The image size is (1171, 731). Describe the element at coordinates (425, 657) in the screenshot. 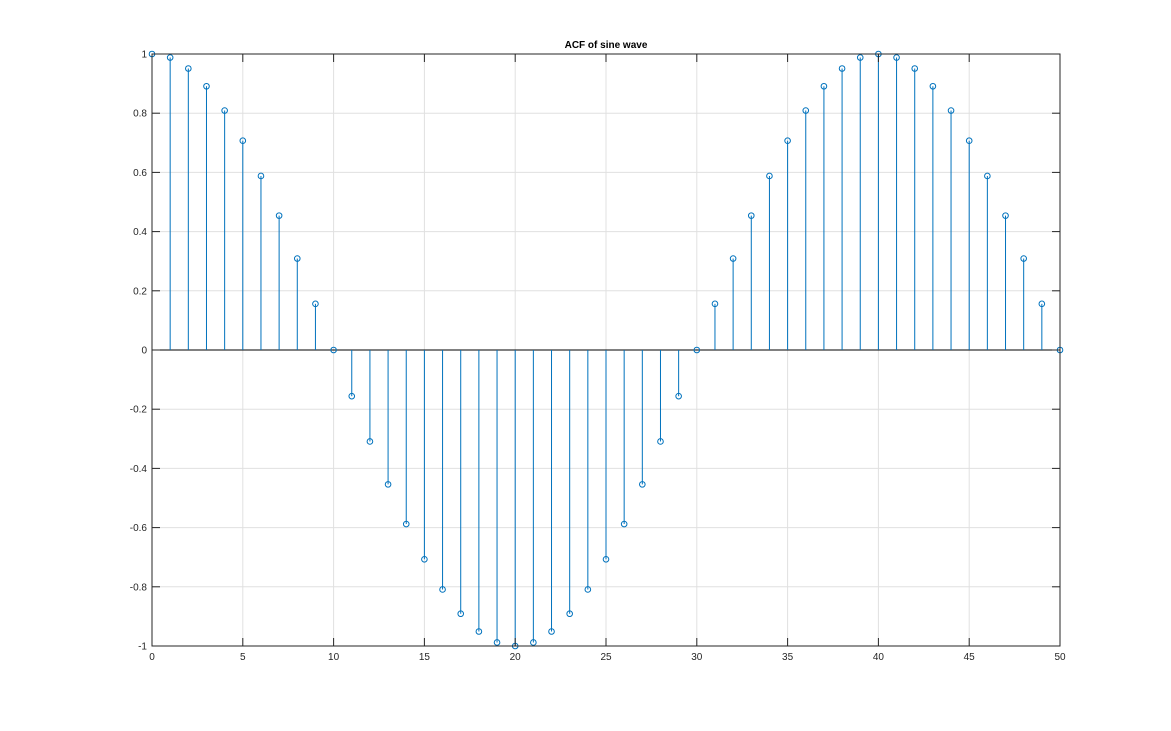

I see `x-tick-label: 15` at that location.